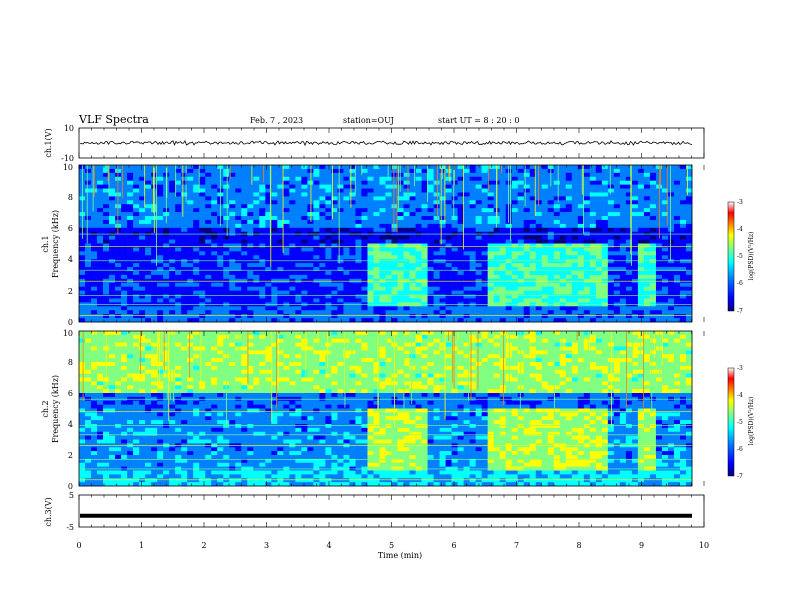 The image size is (792, 612). I want to click on ch1-spec-ylabel-freq: Frequency (kHz), so click(55, 244).